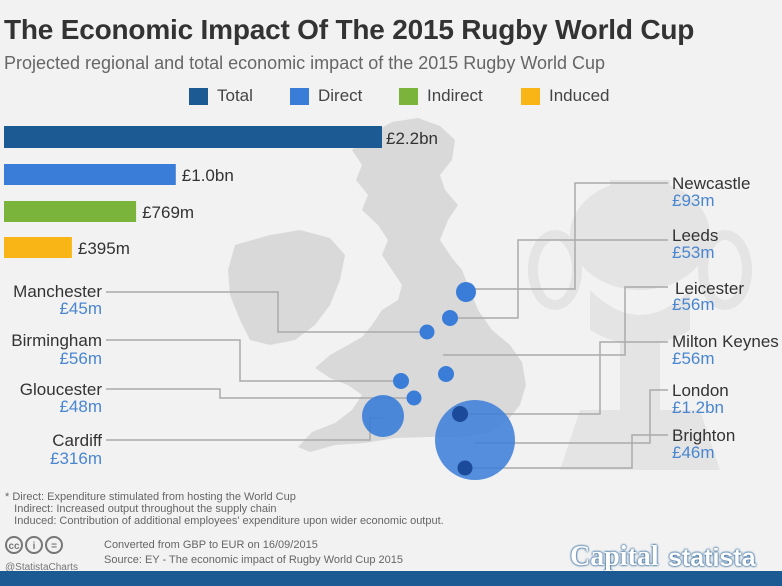 Image resolution: width=782 pixels, height=586 pixels. Describe the element at coordinates (460, 414) in the screenshot. I see `bubble-milton-keynes` at that location.